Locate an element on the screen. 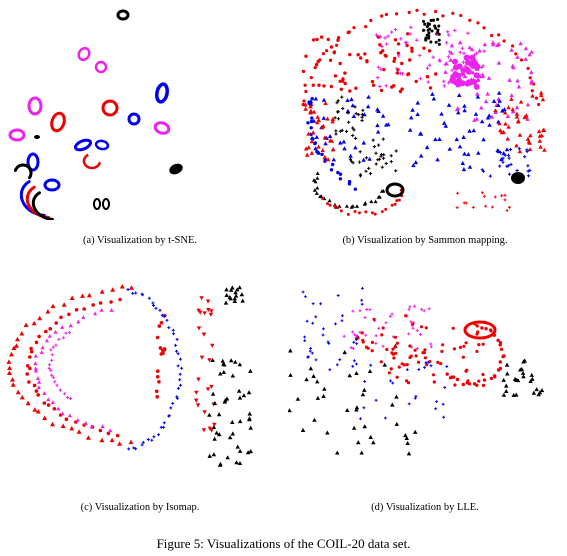 The width and height of the screenshot is (567, 556). panel-b-caption: (b) Visualization by Sammon mapping. is located at coordinates (425, 240).